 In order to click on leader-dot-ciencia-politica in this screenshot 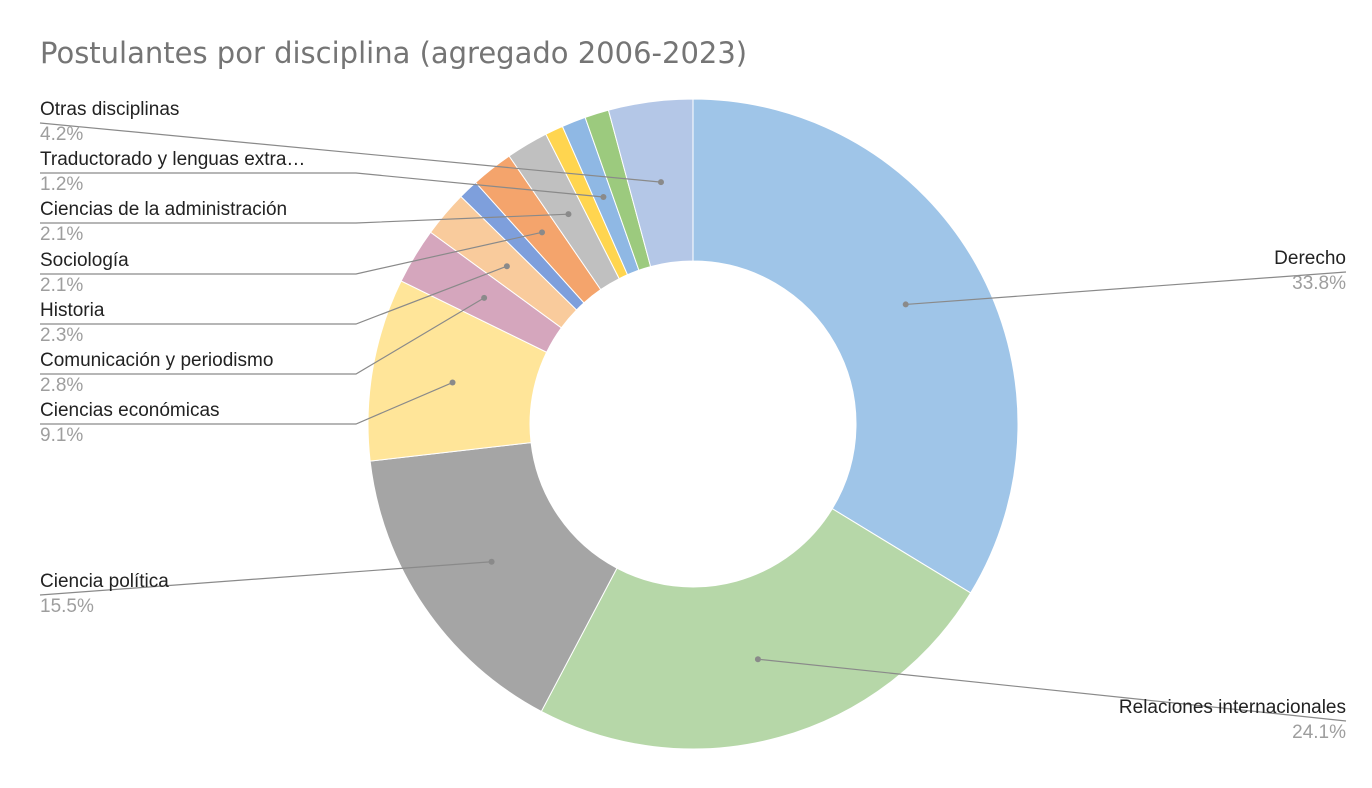, I will do `click(491, 561)`.